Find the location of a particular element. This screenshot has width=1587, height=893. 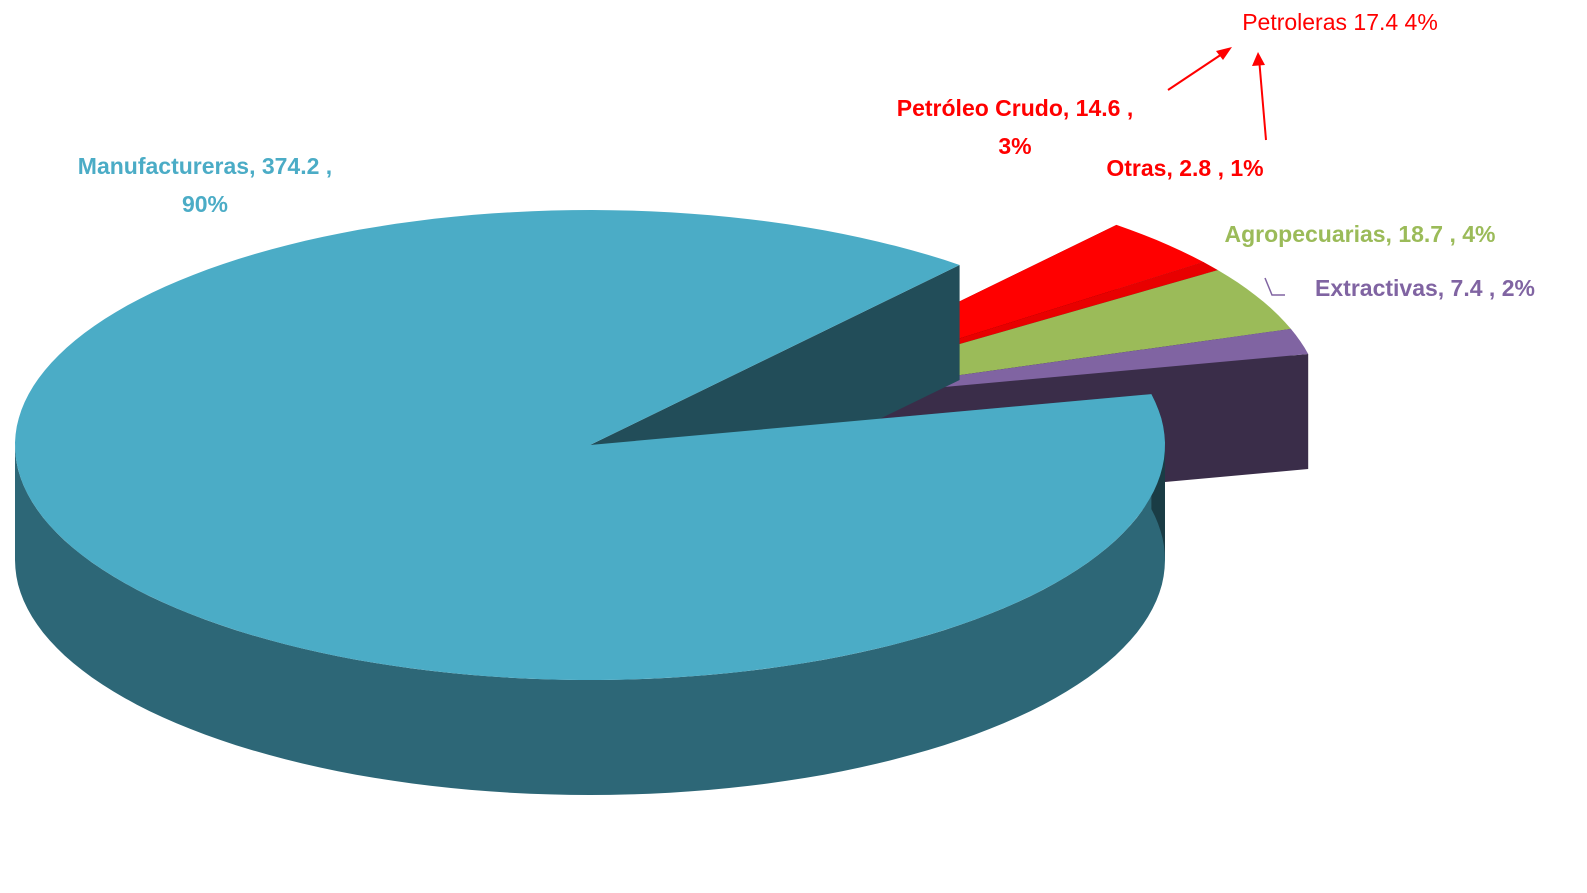

data-label: 90% is located at coordinates (205, 204).